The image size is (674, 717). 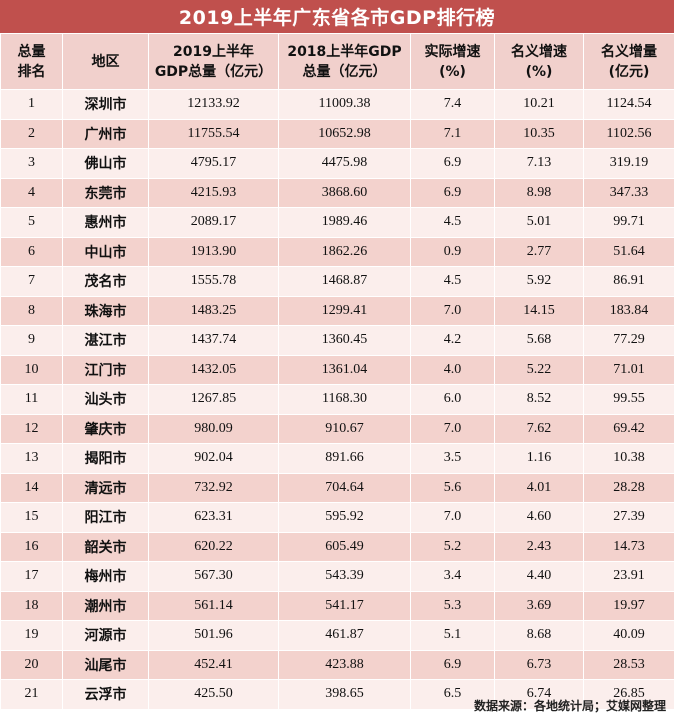 I want to click on gdp-2018-cell: 541.17, so click(x=344, y=605).